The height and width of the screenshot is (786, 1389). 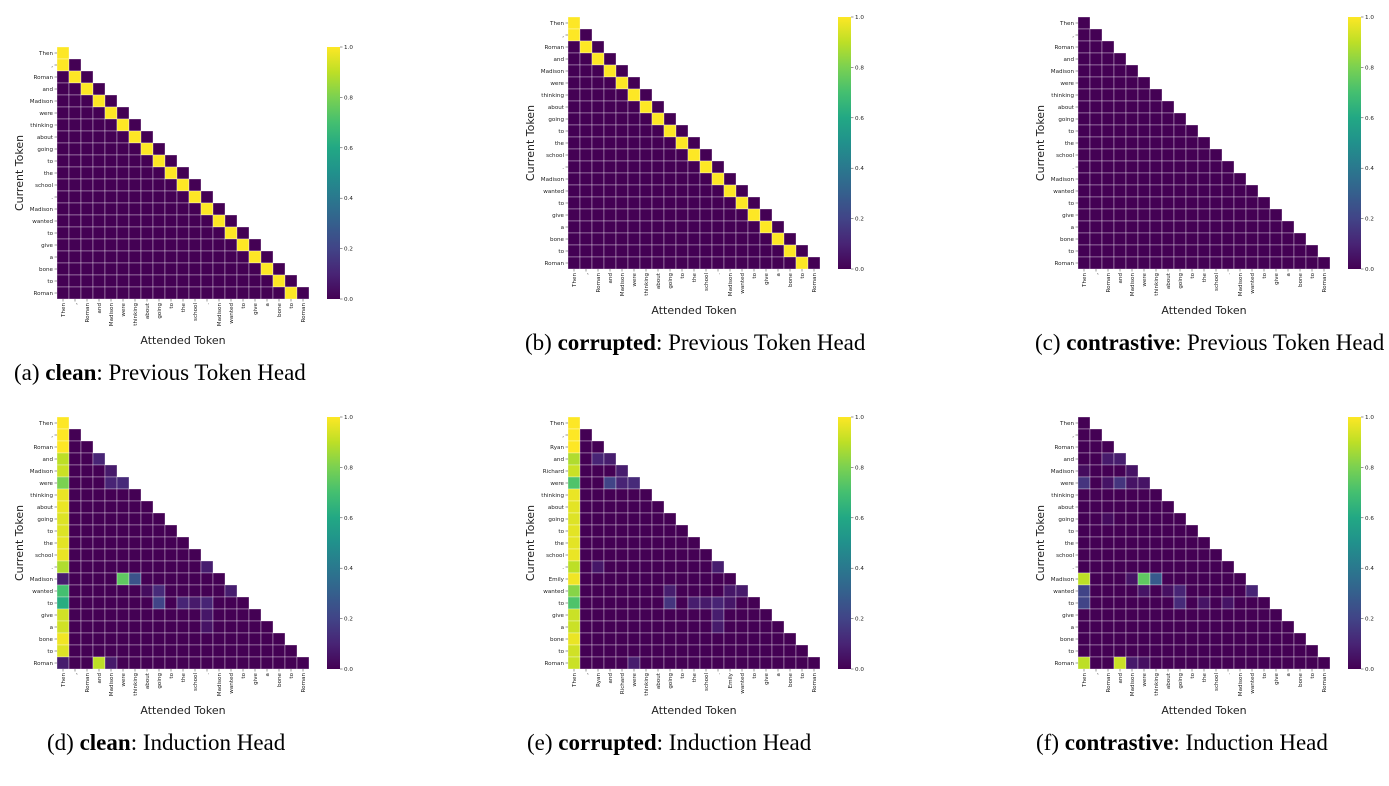 What do you see at coordinates (1354, 143) in the screenshot?
I see `colorbar` at bounding box center [1354, 143].